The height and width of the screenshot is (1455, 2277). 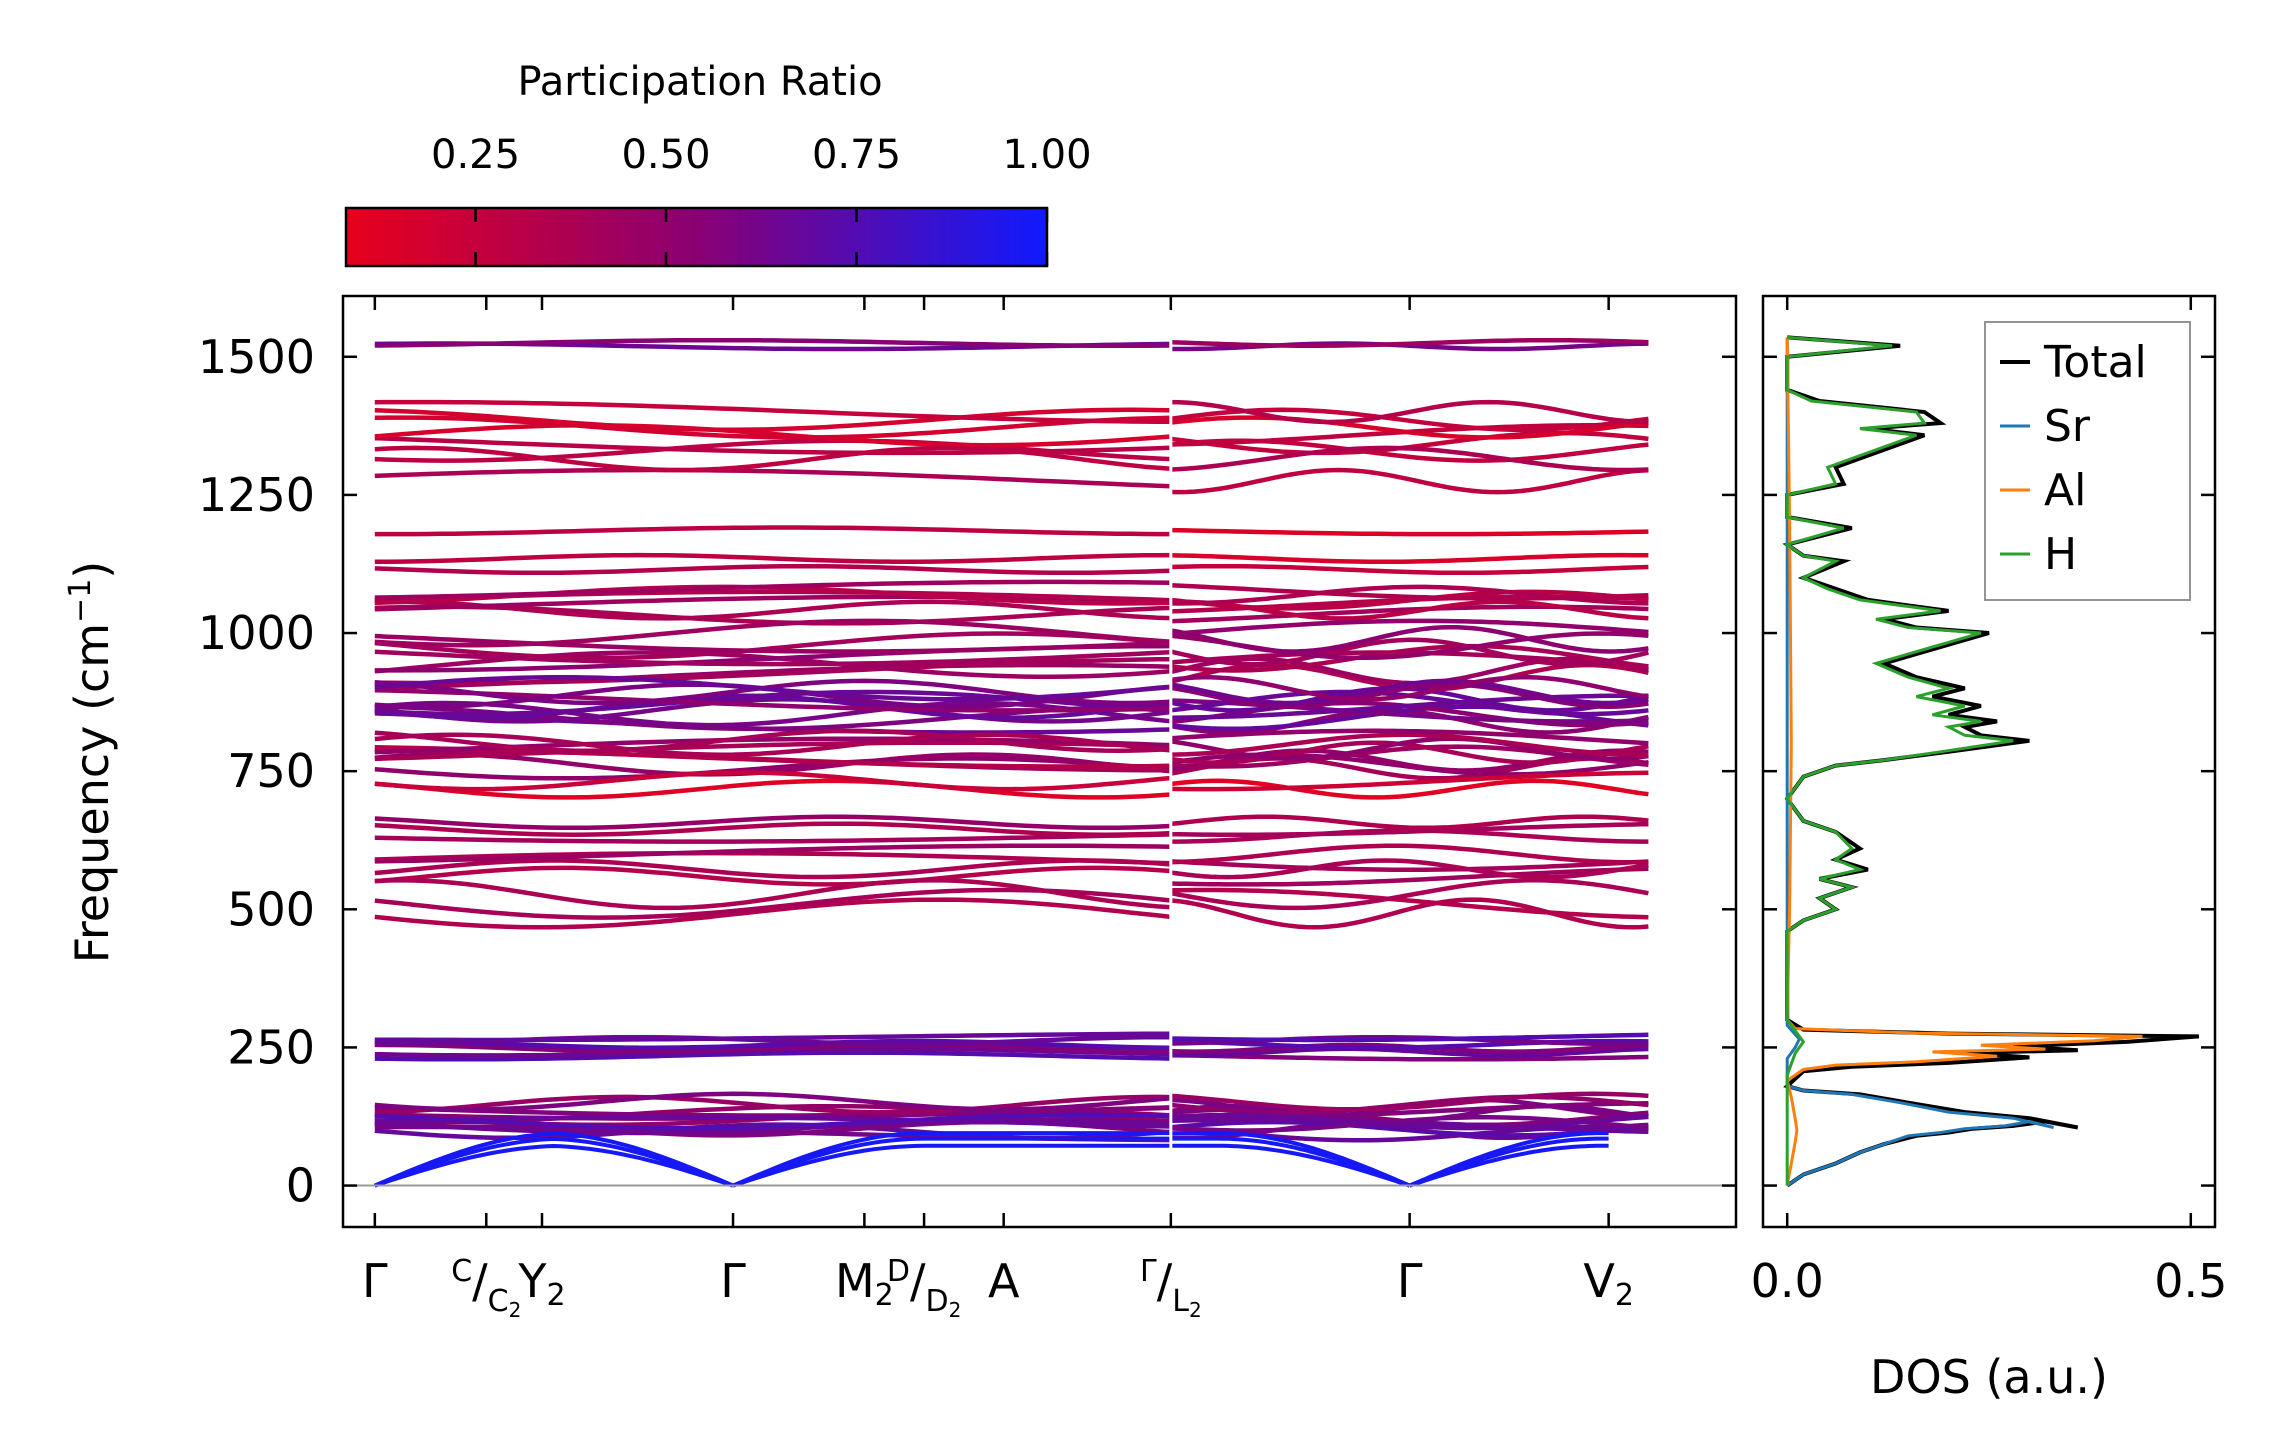 What do you see at coordinates (1148, 1271) in the screenshot?
I see `kpoint-label-top: Γ` at bounding box center [1148, 1271].